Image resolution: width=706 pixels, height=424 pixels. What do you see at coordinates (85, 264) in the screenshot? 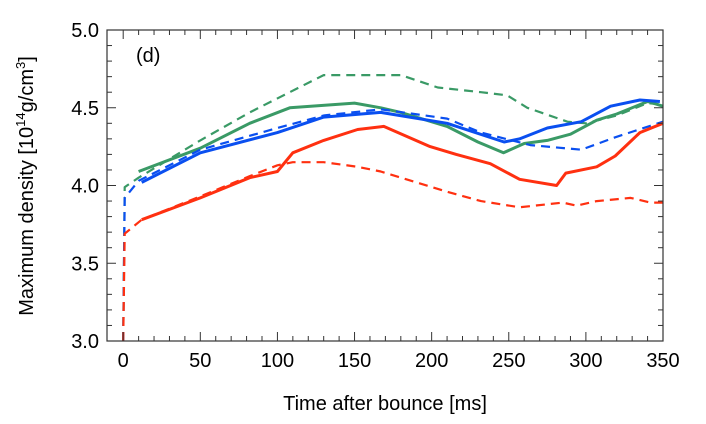
I see `y-tick-label: 3.5` at bounding box center [85, 264].